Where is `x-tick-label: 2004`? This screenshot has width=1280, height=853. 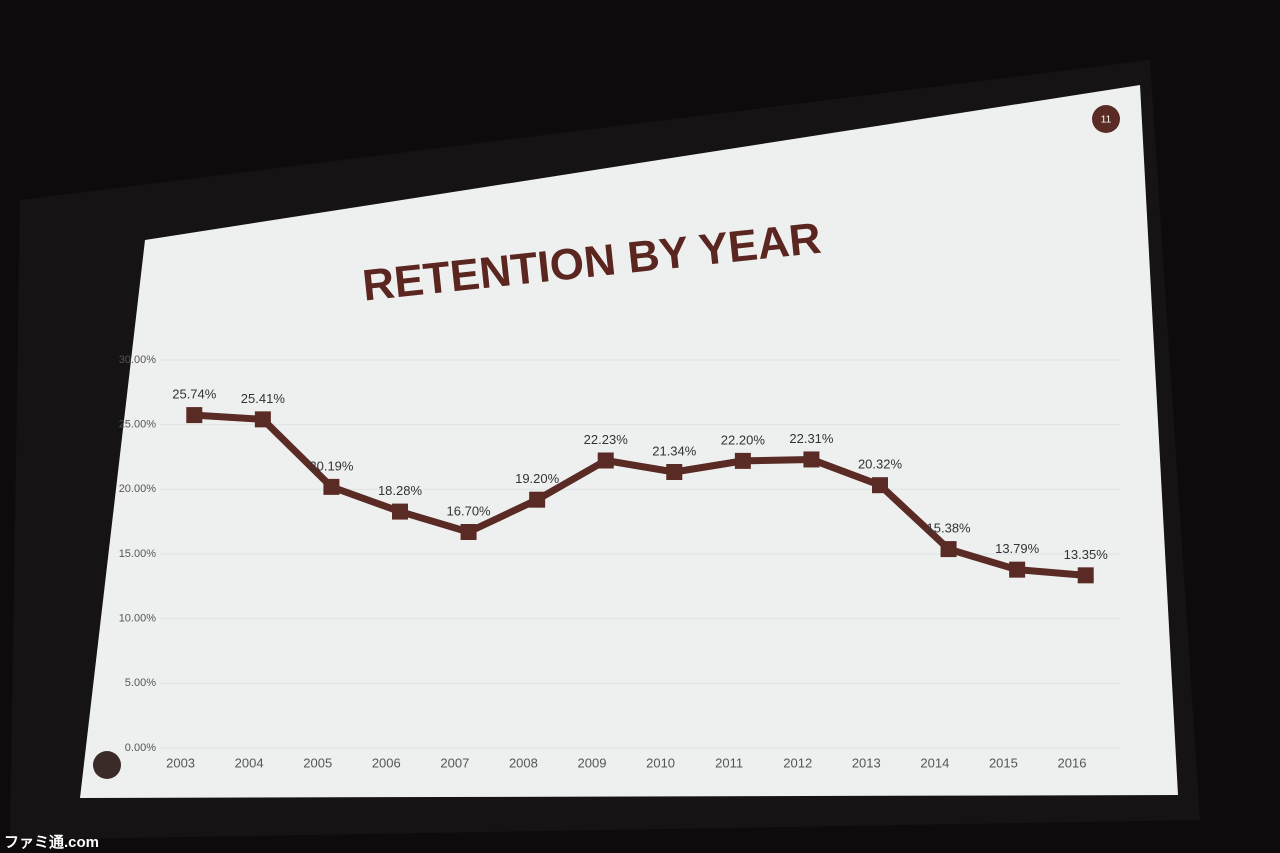
x-tick-label: 2004 is located at coordinates (249, 762).